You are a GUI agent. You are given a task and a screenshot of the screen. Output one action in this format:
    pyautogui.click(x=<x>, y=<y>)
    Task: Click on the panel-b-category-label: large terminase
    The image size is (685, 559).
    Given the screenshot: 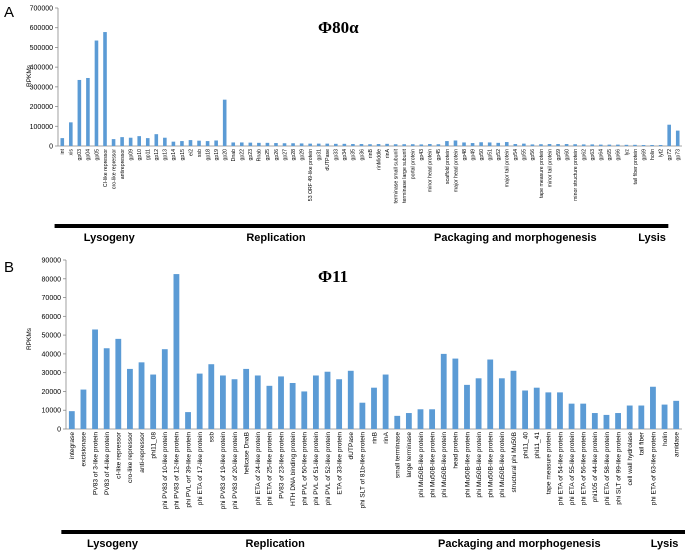 What is the action you would take?
    pyautogui.click(x=409, y=455)
    